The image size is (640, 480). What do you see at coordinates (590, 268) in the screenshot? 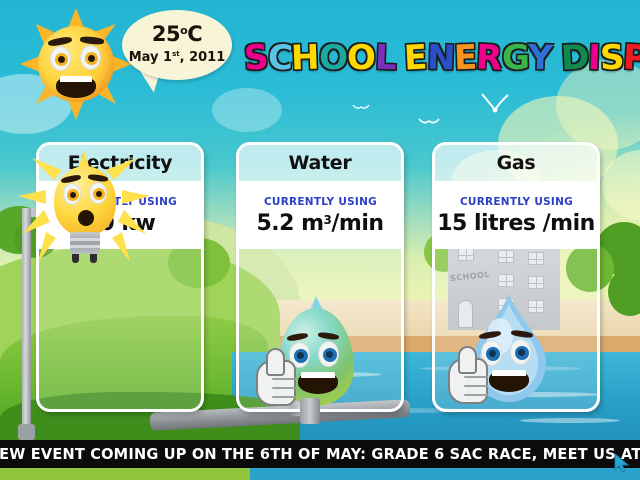
I see `bush-shape` at bounding box center [590, 268].